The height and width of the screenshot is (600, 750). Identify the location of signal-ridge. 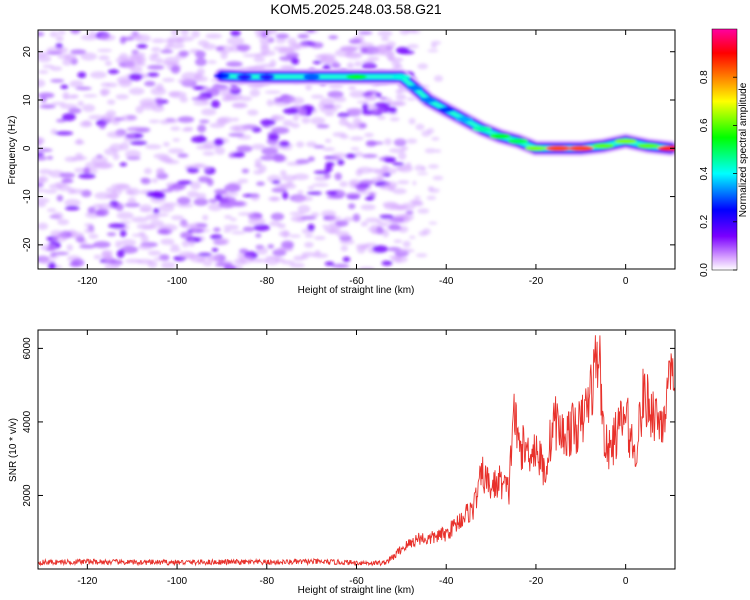
(444, 112).